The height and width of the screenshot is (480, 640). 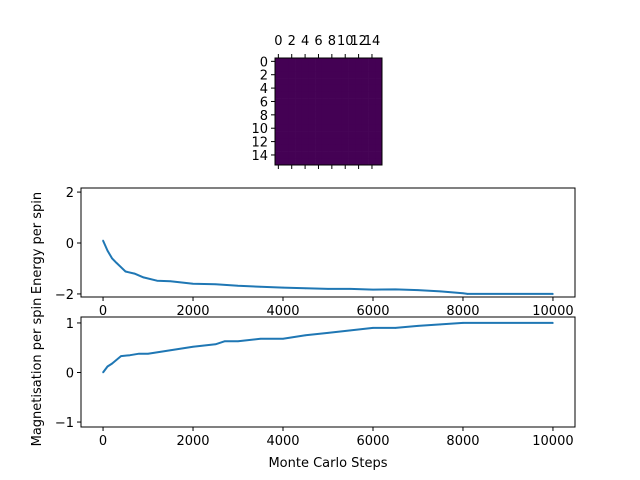 What do you see at coordinates (278, 41) in the screenshot?
I see `heatmap-xtick-label: 0` at bounding box center [278, 41].